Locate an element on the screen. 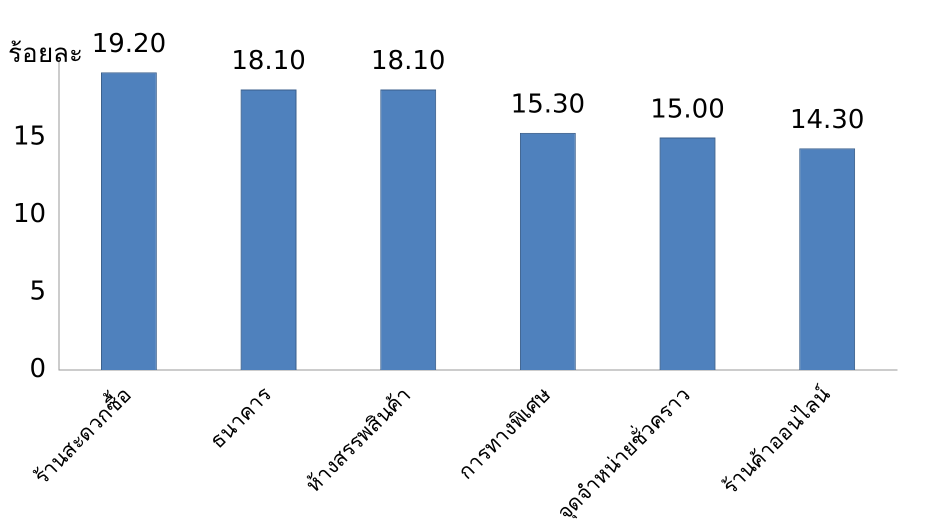 The width and height of the screenshot is (927, 529). y-tick-label: 10 is located at coordinates (29, 213).